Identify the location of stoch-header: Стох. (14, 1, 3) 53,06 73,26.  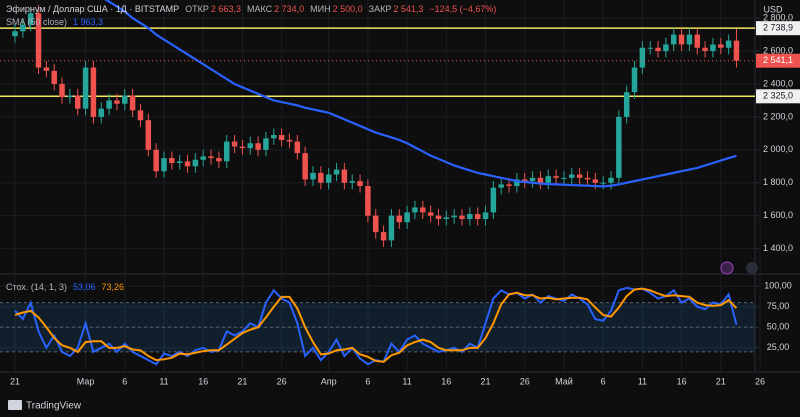
(65, 287).